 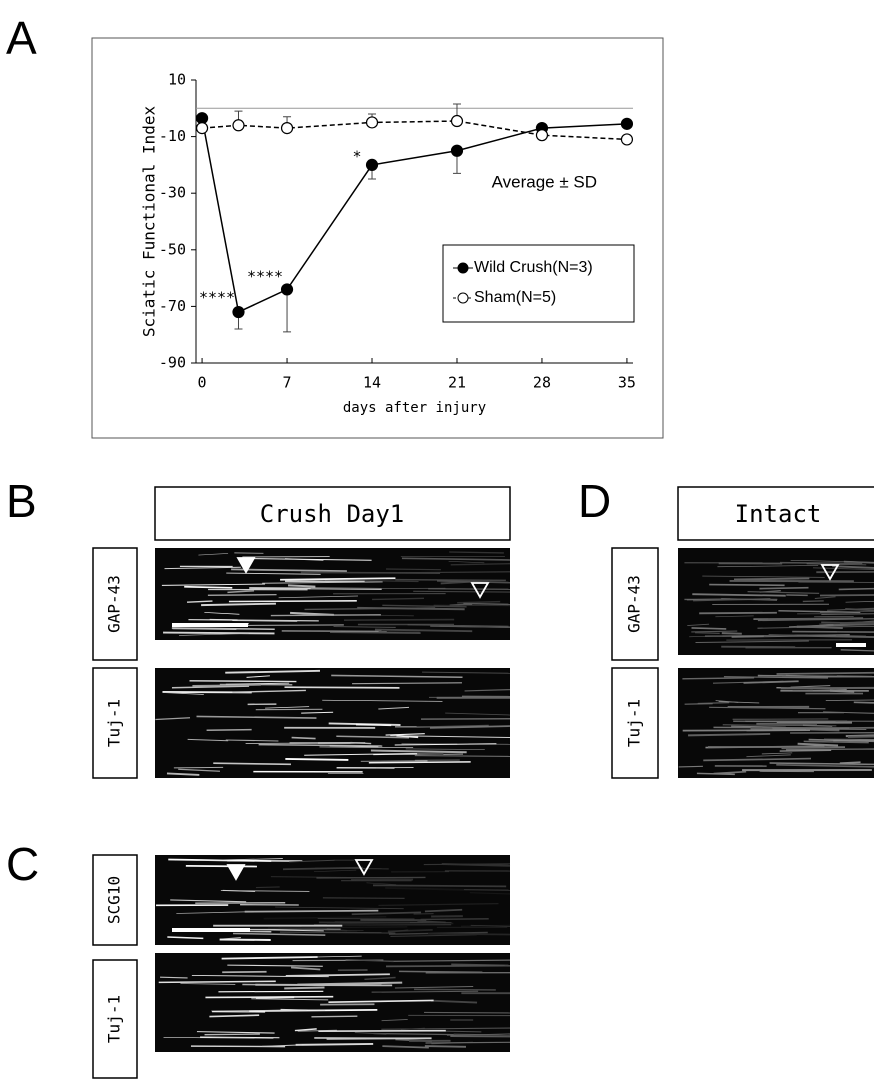 I want to click on legend-box, so click(x=538, y=283).